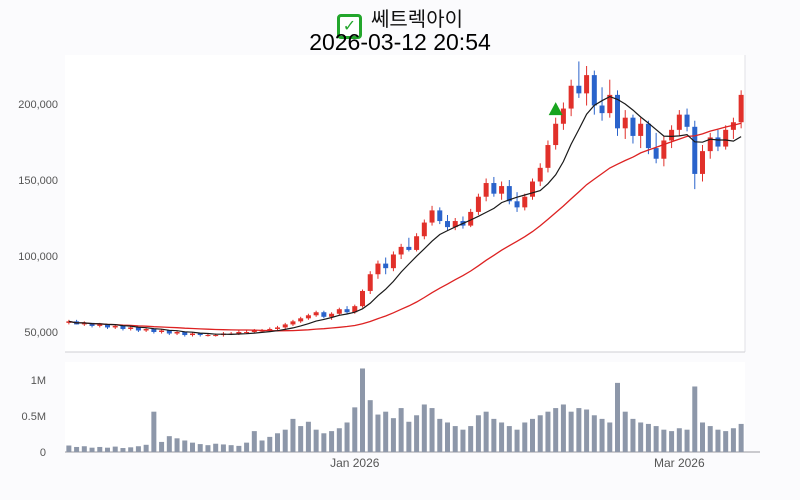 The height and width of the screenshot is (500, 800). I want to click on chart-datetime: 2026-03-12 20:54, so click(400, 42).